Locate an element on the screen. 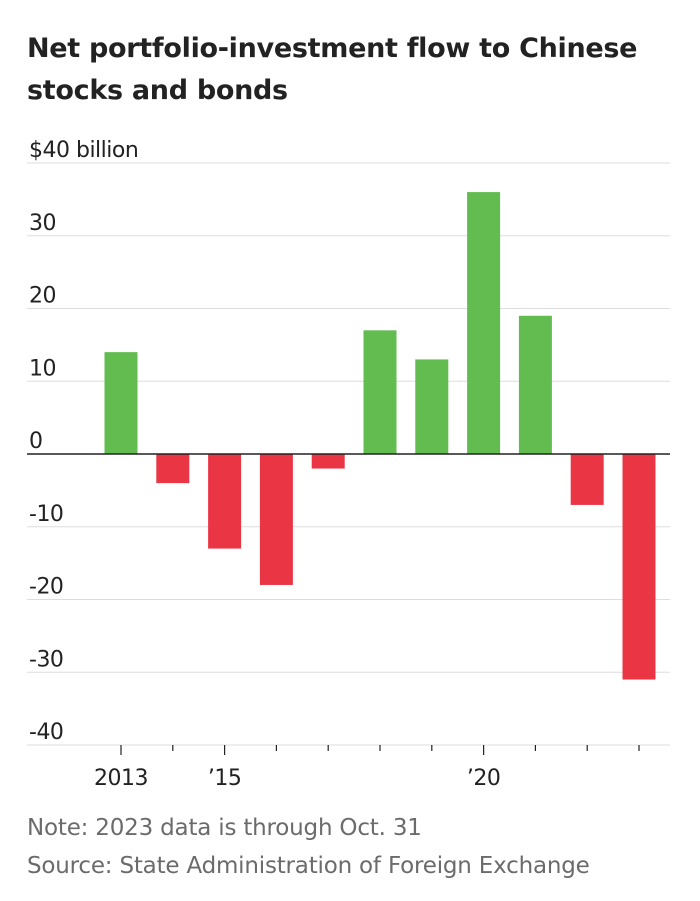 This screenshot has height=901, width=700. bar-2023 is located at coordinates (639, 567).